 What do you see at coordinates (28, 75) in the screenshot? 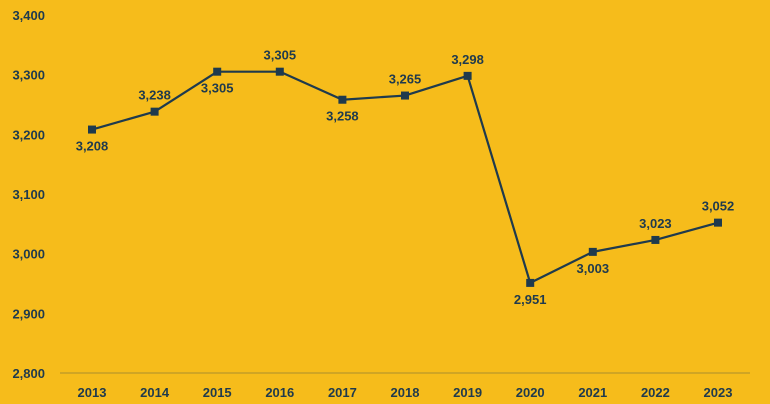
I see `y-tick-label: 3,300` at bounding box center [28, 75].